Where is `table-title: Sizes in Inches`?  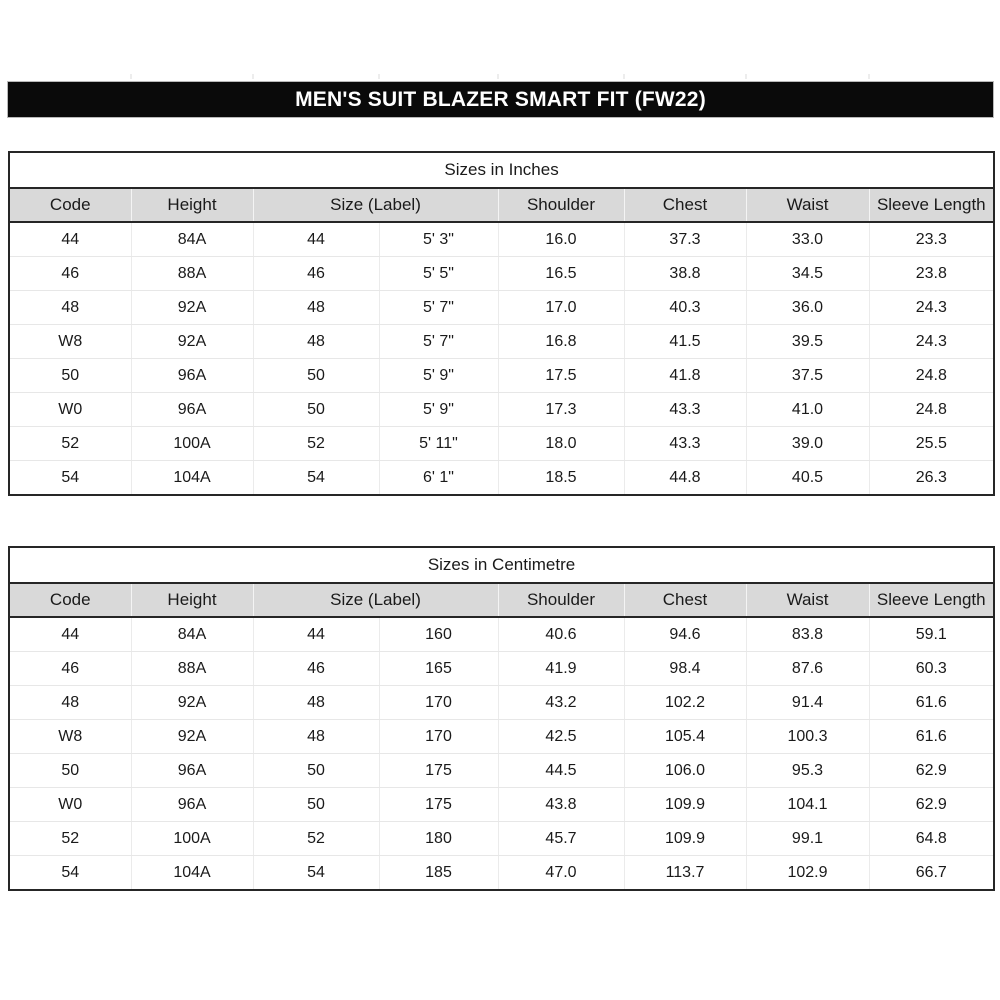
table-title: Sizes in Inches is located at coordinates (502, 170).